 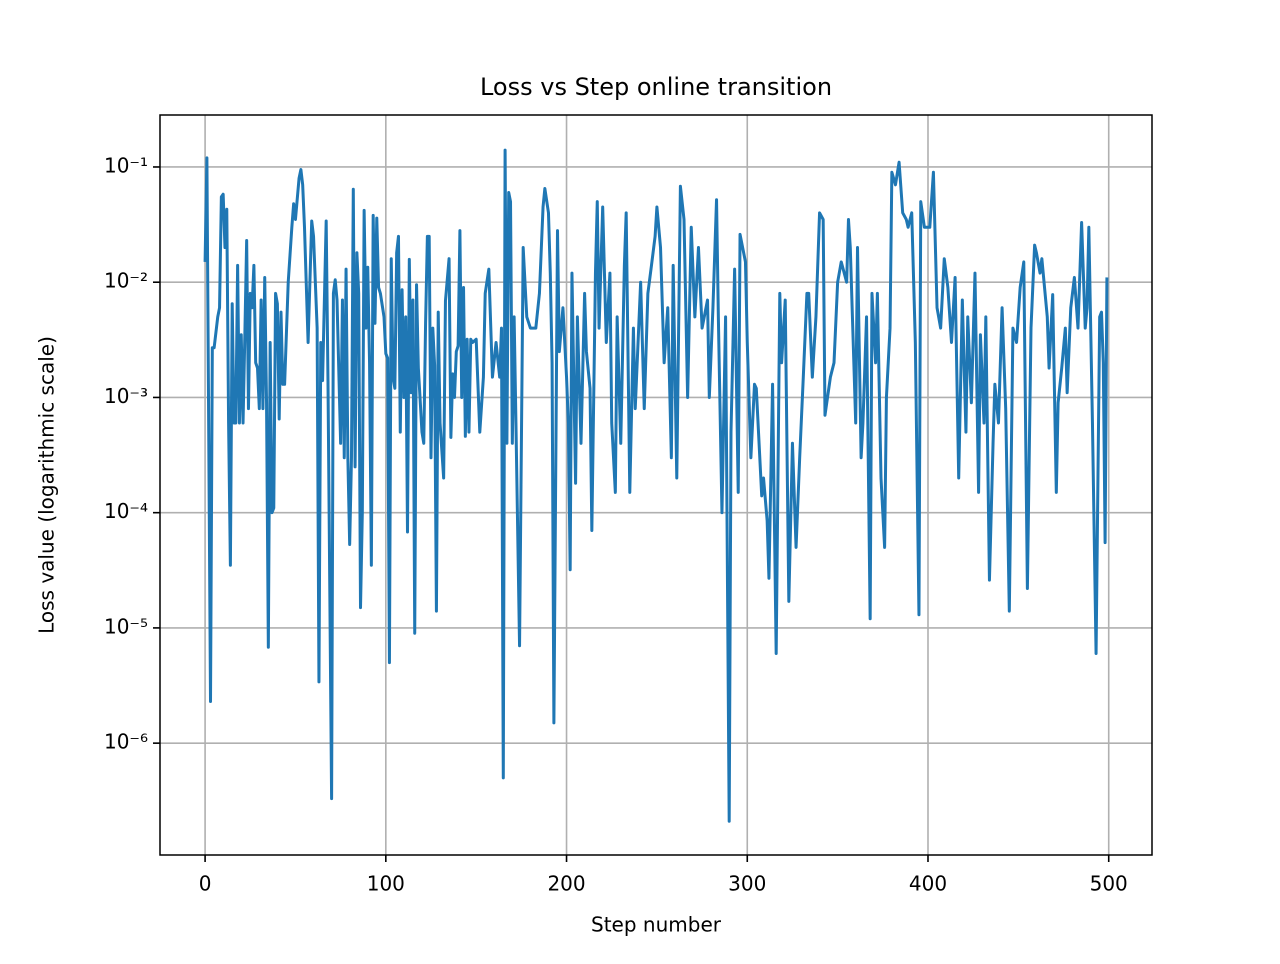 I want to click on y-tick-label: 10⁻³, so click(x=126, y=396).